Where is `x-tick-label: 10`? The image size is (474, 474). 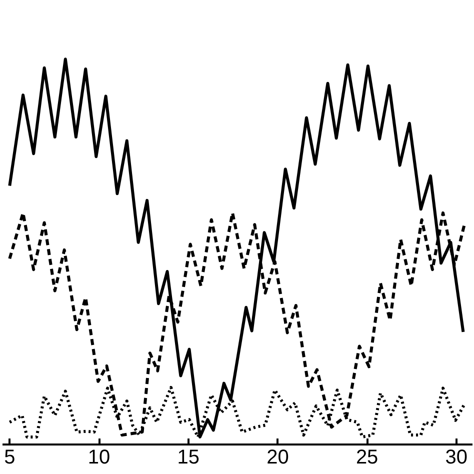 x-tick-label: 10 is located at coordinates (99, 457).